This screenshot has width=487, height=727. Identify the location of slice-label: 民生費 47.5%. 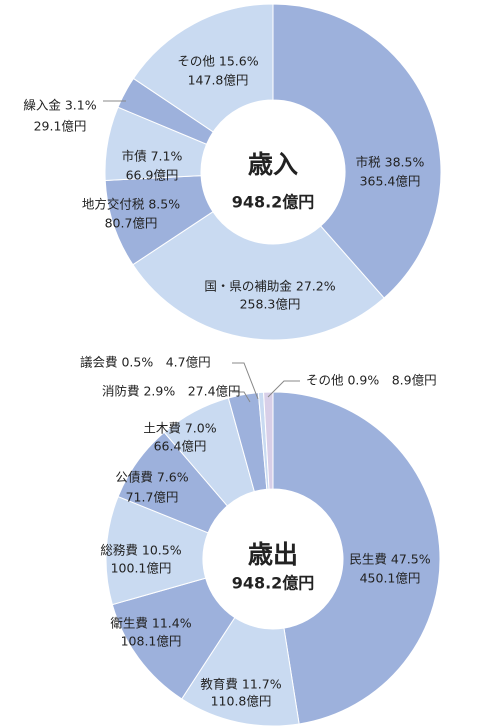
(389, 559).